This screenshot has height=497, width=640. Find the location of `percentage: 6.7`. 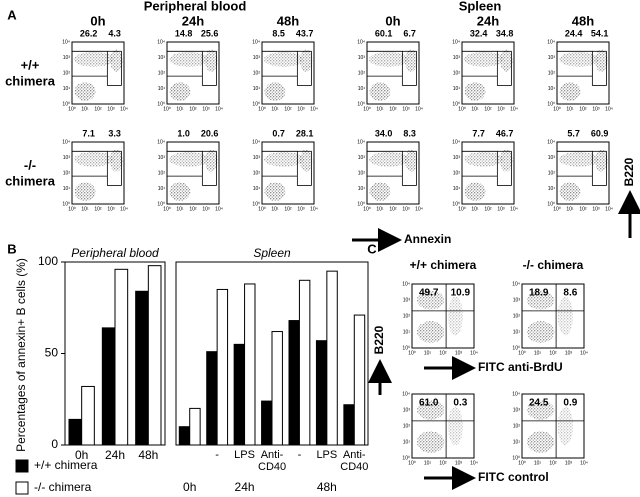

percentage: 6.7 is located at coordinates (409, 33).